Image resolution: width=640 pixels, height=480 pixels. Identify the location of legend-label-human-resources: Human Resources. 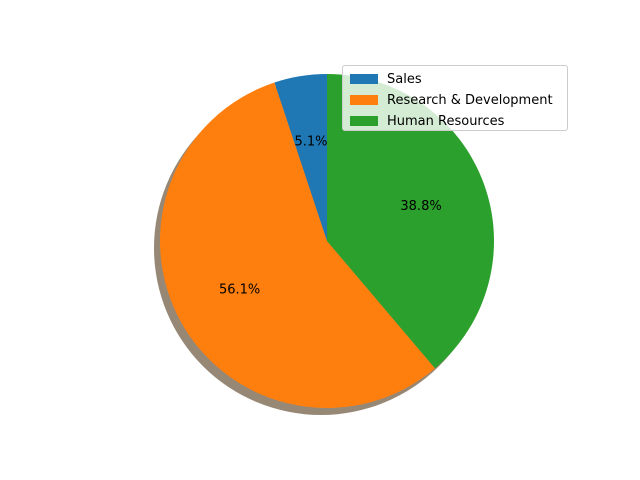
(446, 121).